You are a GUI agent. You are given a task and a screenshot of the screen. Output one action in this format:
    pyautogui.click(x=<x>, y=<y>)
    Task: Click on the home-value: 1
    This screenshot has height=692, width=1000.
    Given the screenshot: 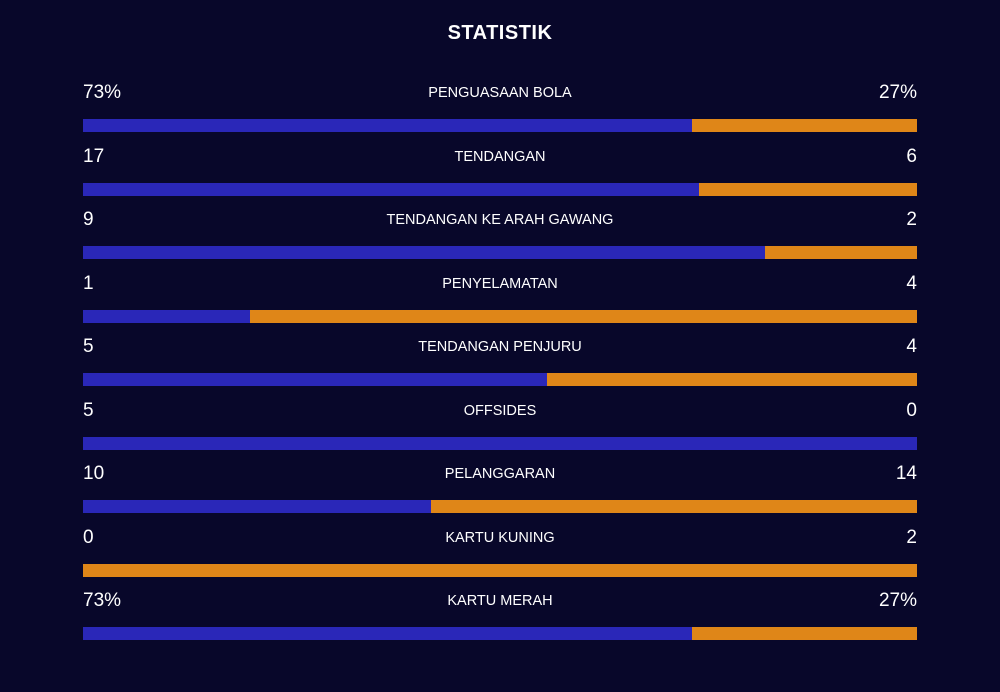 What is the action you would take?
    pyautogui.click(x=88, y=283)
    